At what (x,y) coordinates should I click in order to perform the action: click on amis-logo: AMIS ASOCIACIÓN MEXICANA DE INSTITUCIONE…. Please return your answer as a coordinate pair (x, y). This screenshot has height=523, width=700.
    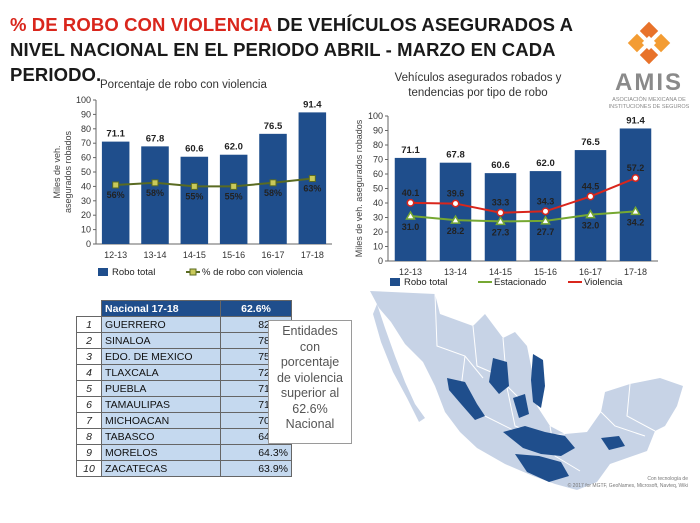
    Looking at the image, I should click on (649, 70).